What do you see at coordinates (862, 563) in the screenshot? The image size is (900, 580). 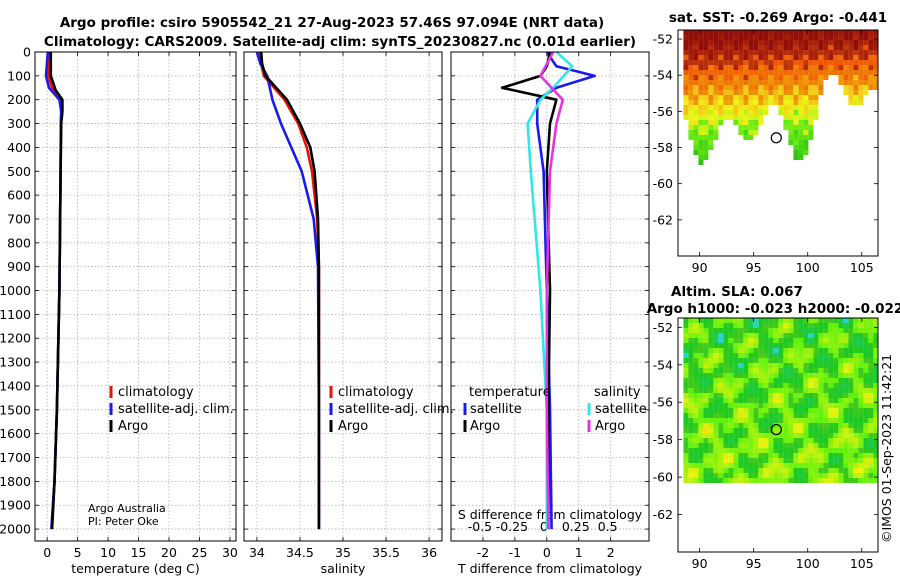 I see `x-tick-label: 105` at bounding box center [862, 563].